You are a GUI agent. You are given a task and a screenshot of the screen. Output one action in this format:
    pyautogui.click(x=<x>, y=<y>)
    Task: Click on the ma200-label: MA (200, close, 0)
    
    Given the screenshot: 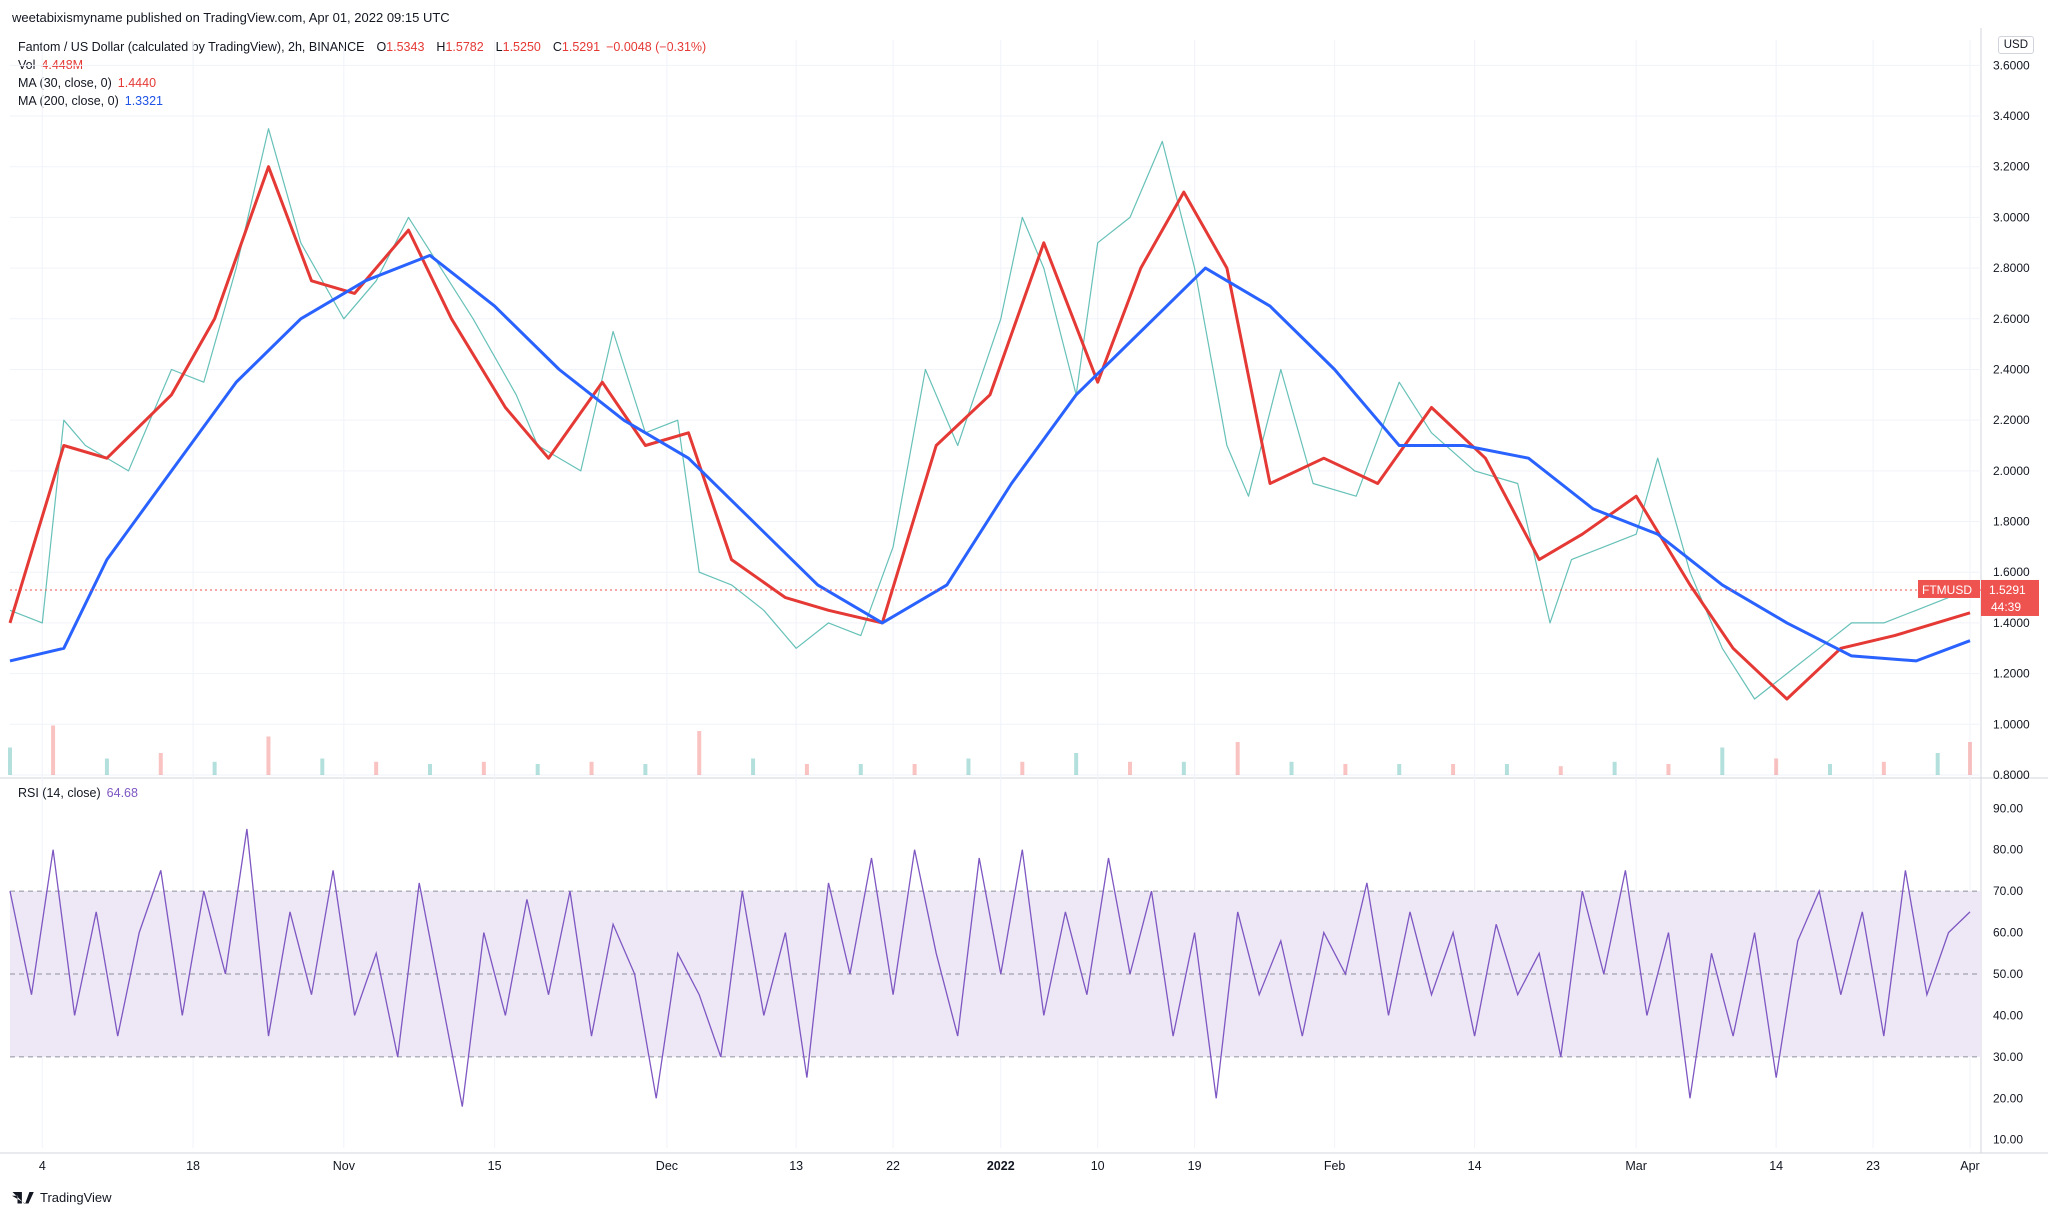 What is the action you would take?
    pyautogui.click(x=68, y=101)
    